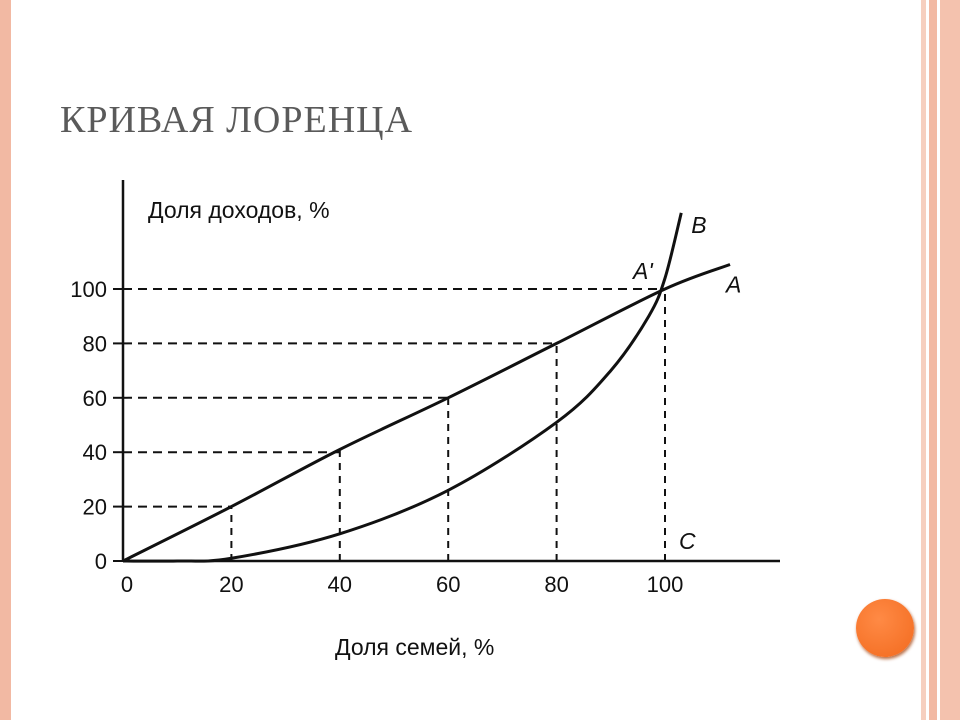 This screenshot has width=960, height=720. Describe the element at coordinates (665, 584) in the screenshot. I see `x-tick-label: 100` at that location.